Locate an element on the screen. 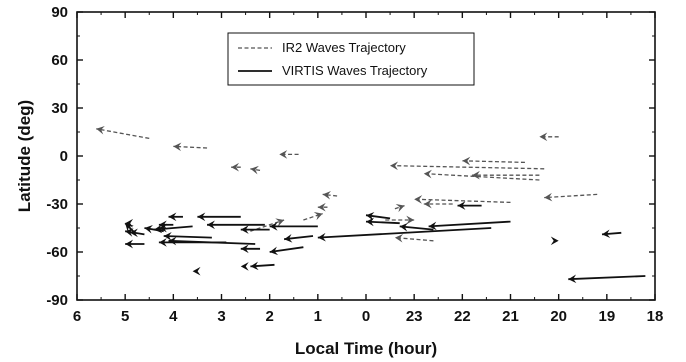 The width and height of the screenshot is (686, 362). x-tick-label: 0 is located at coordinates (366, 316).